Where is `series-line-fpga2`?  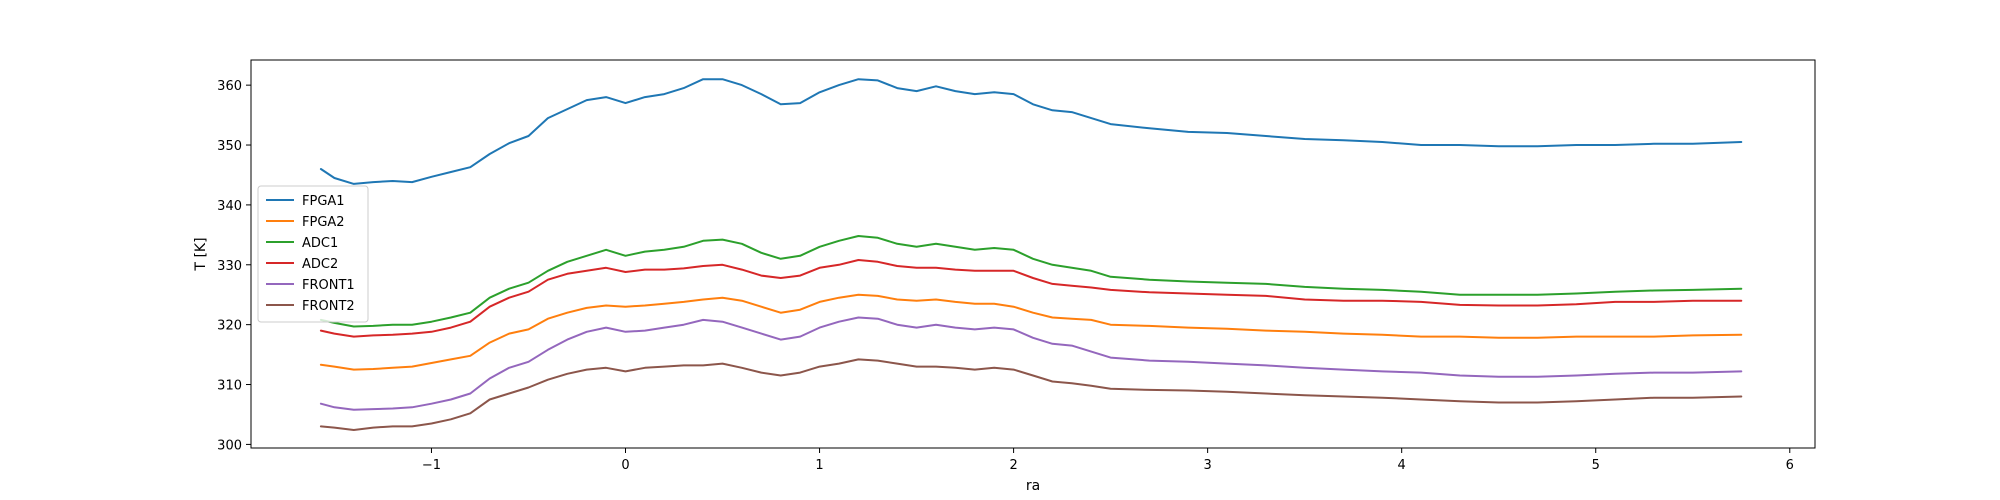 series-line-fpga2 is located at coordinates (1031, 332).